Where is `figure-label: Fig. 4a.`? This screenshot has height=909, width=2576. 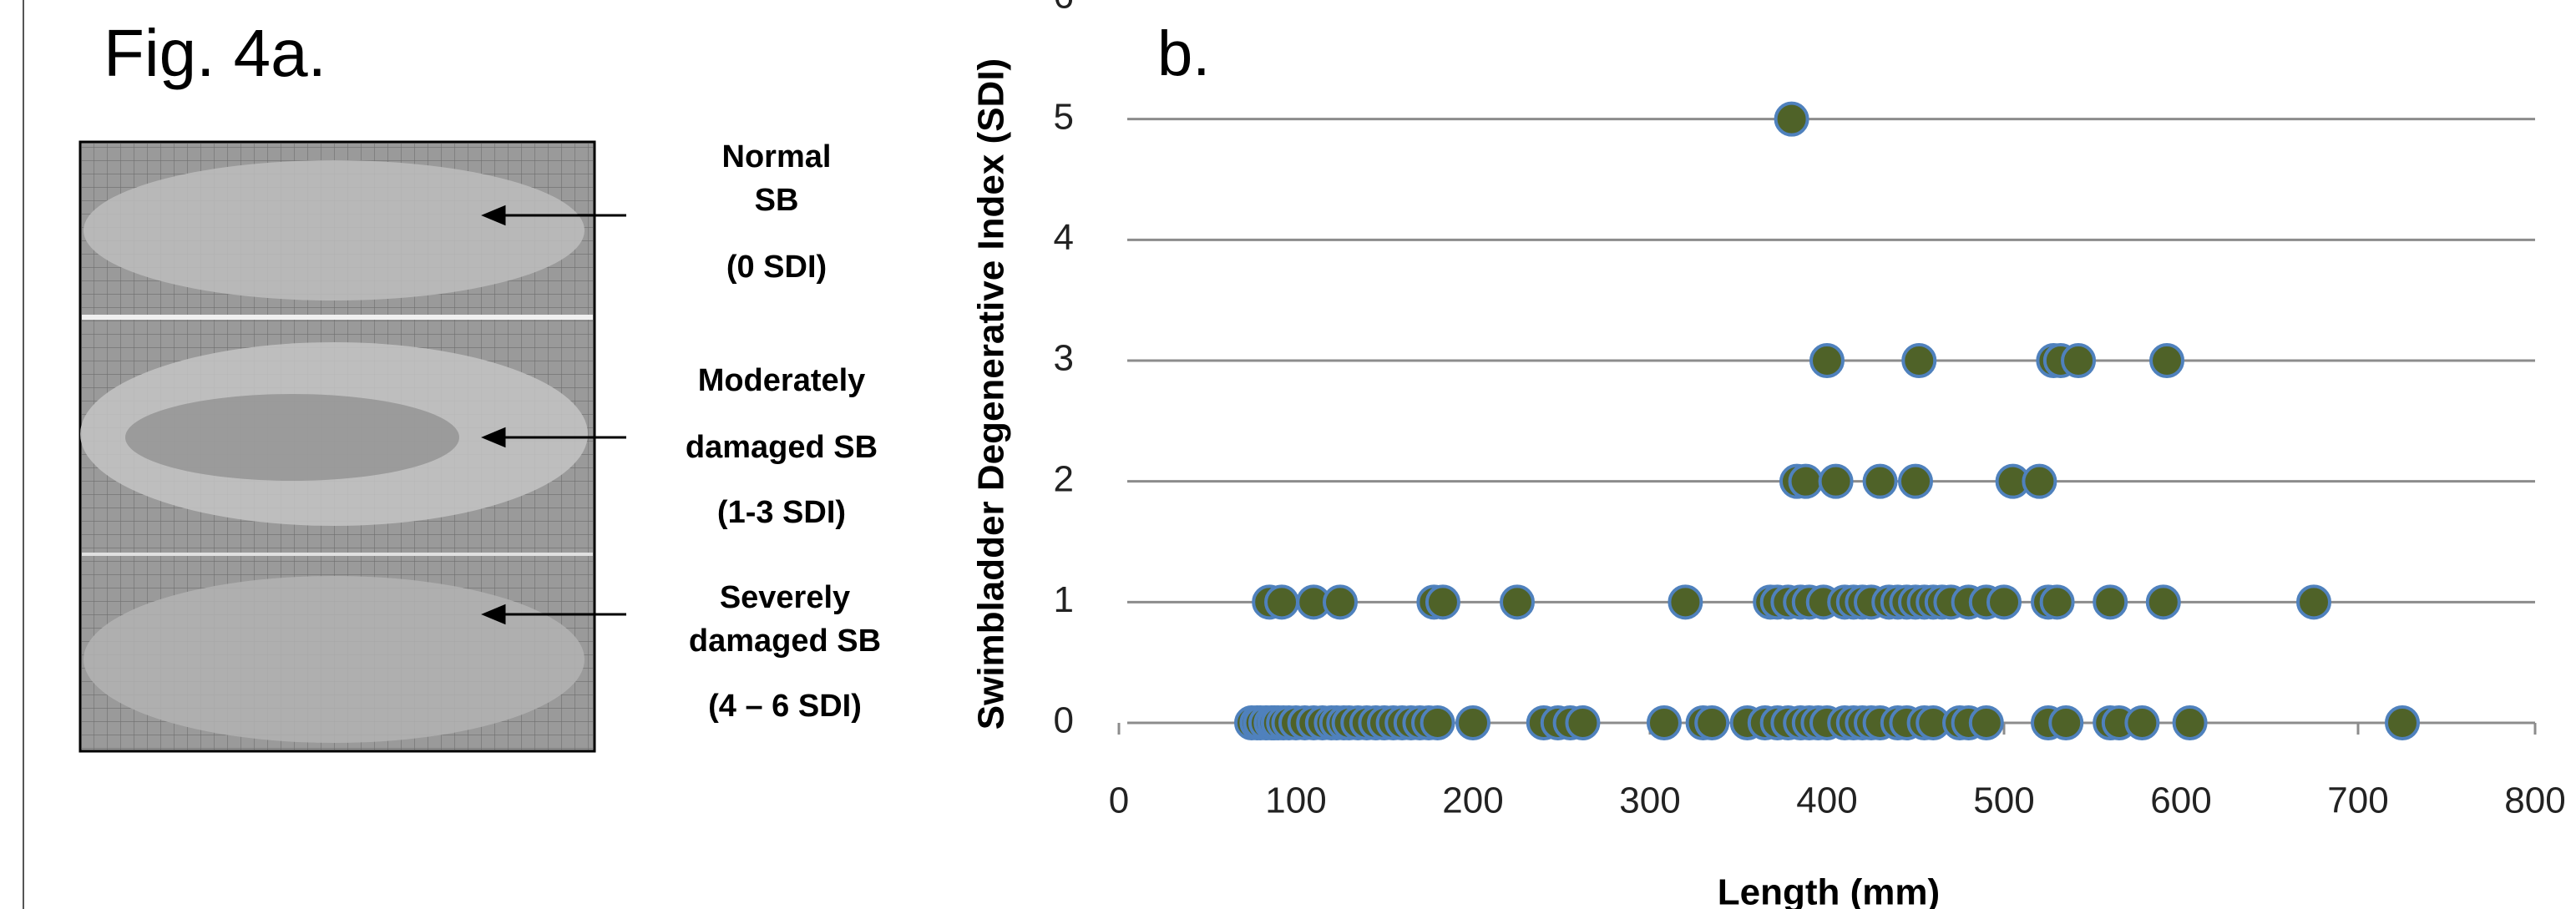
figure-label: Fig. 4a. is located at coordinates (215, 53).